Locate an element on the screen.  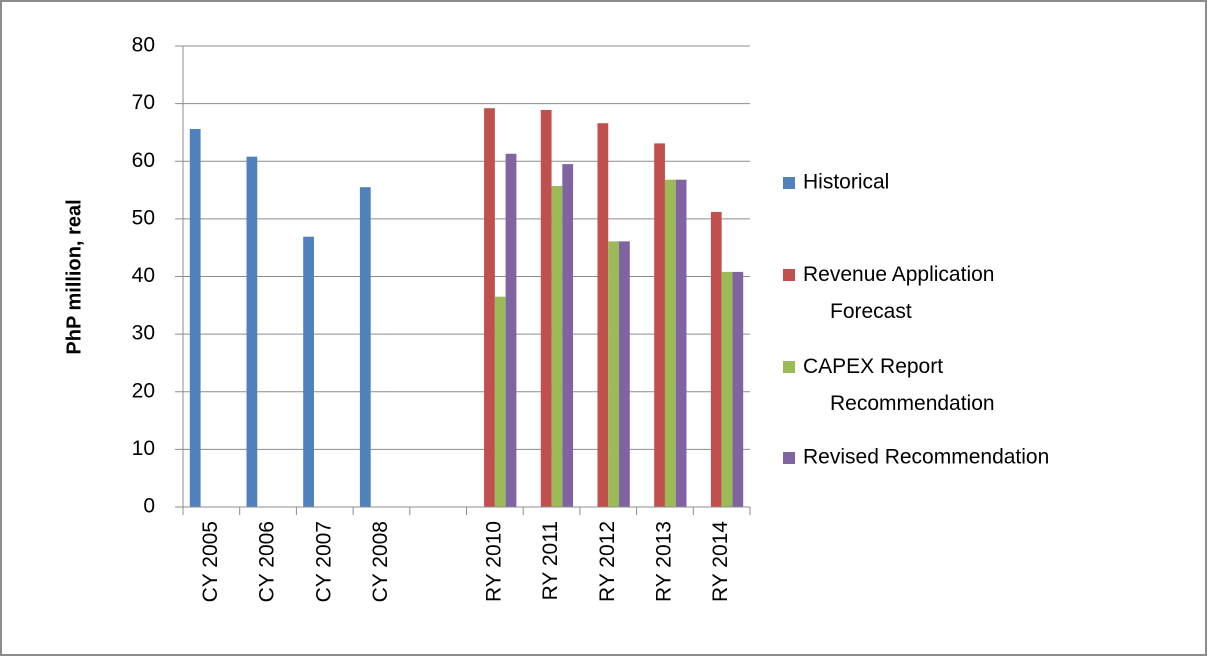
x-tick-label: CY 2007 is located at coordinates (323, 561).